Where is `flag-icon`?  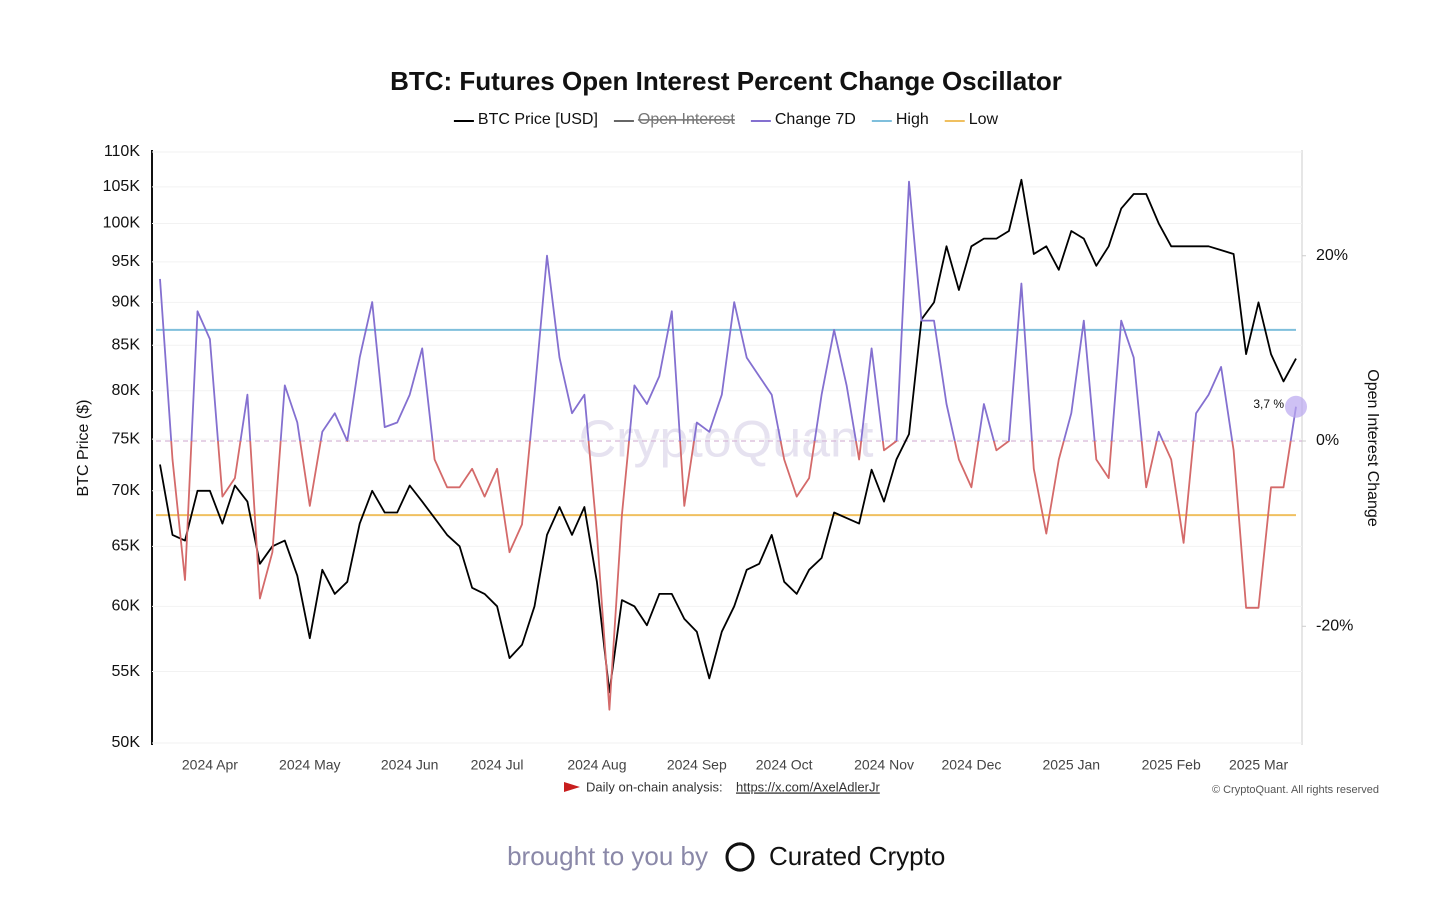 flag-icon is located at coordinates (572, 787).